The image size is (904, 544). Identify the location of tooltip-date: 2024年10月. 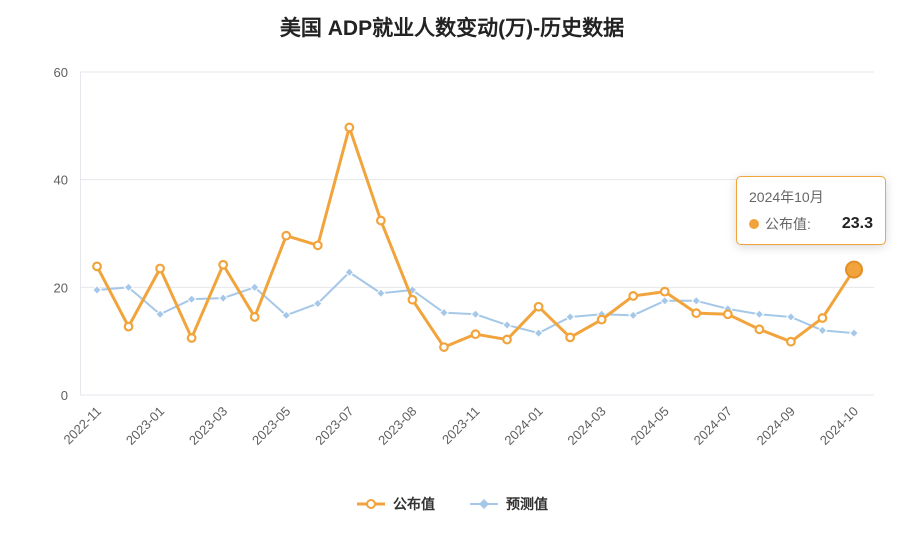
(786, 197).